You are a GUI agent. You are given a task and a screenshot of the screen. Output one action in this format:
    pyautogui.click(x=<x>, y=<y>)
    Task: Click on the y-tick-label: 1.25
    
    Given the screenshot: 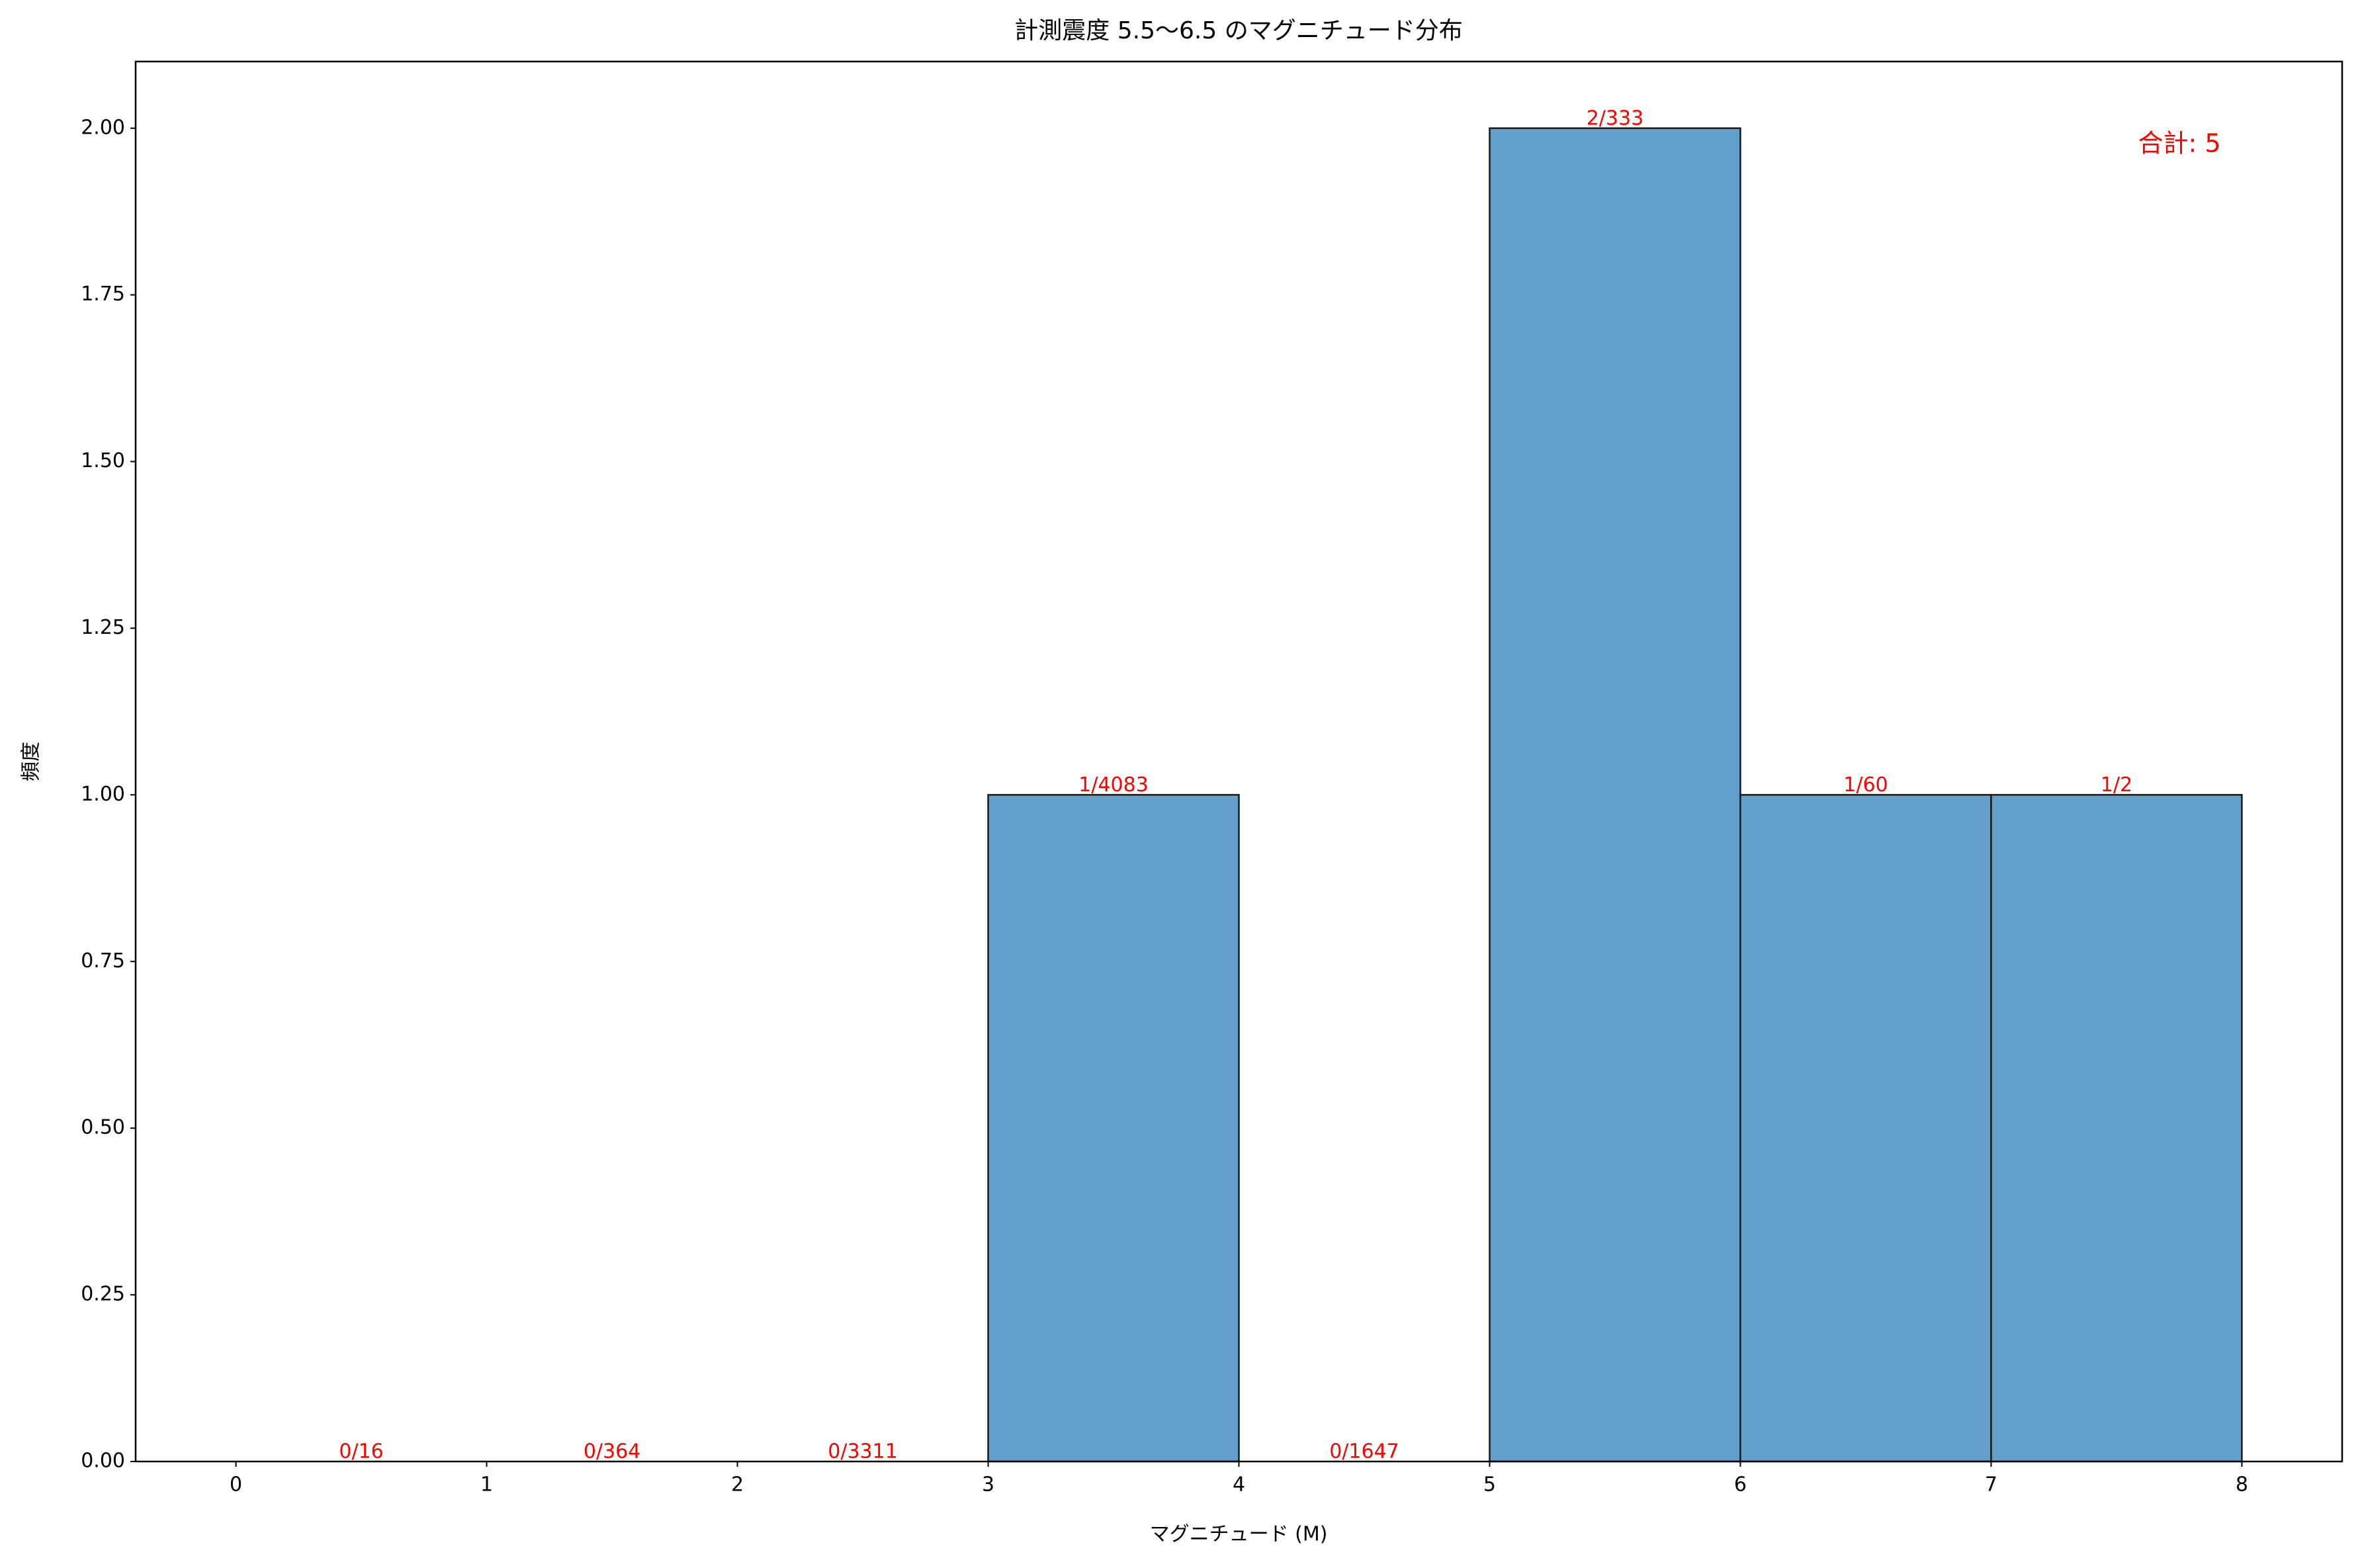 What is the action you would take?
    pyautogui.click(x=103, y=628)
    